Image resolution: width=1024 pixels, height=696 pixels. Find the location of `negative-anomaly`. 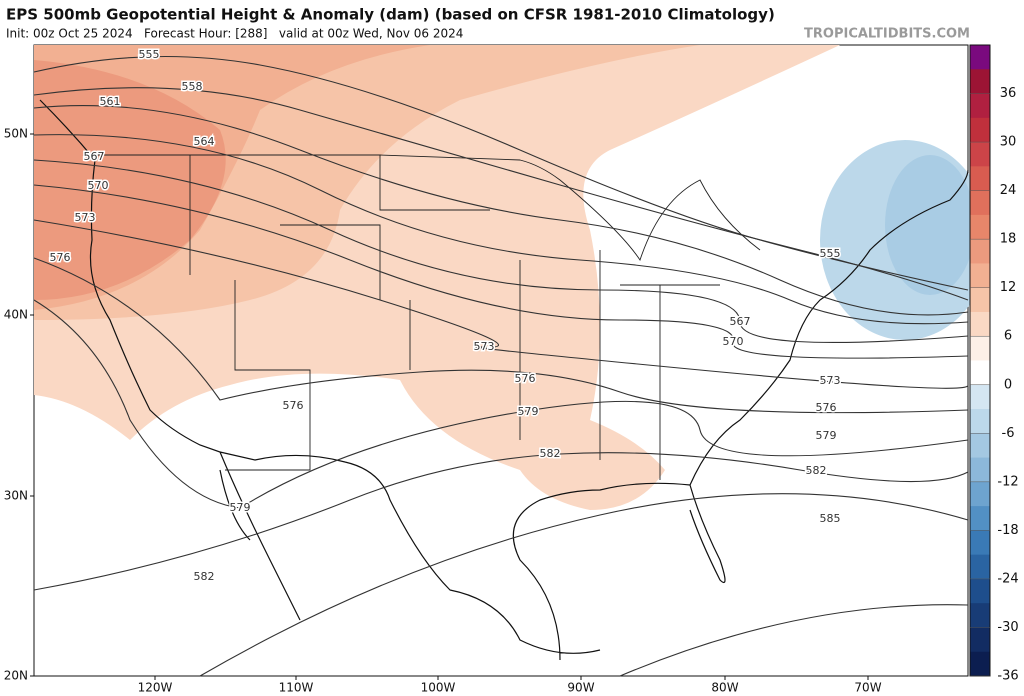

negative-anomaly is located at coordinates (930, 225).